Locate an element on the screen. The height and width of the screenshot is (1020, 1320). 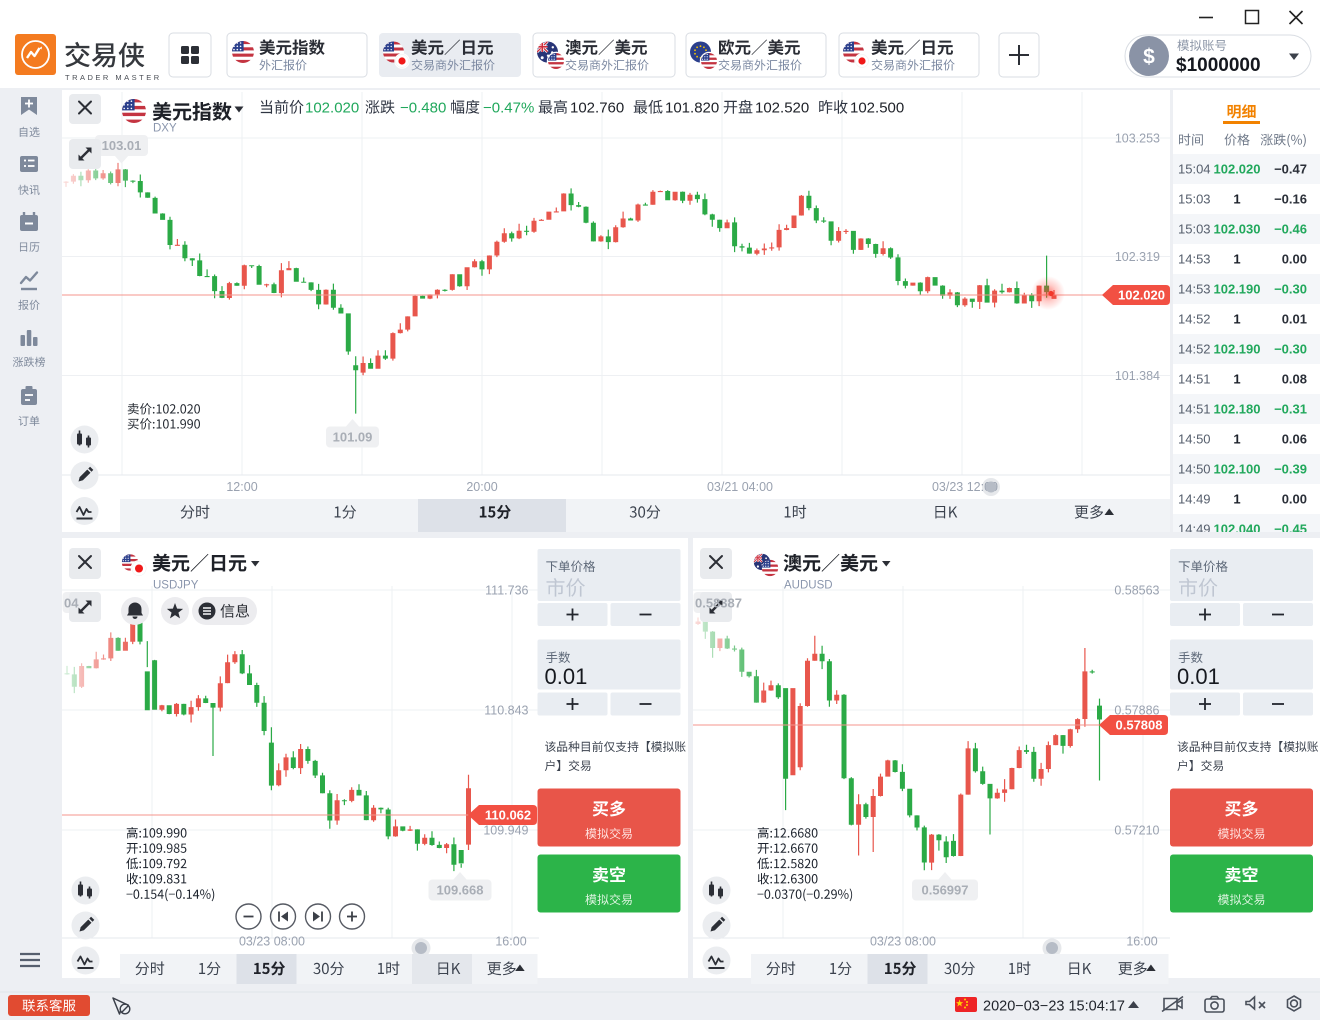
svg-text: 0.57886 is located at coordinates (1136, 711).